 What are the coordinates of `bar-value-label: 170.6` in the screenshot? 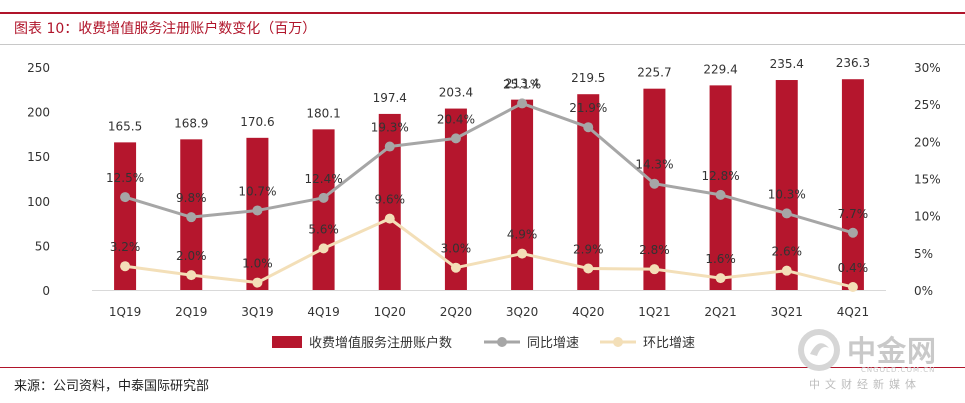 It's located at (257, 122).